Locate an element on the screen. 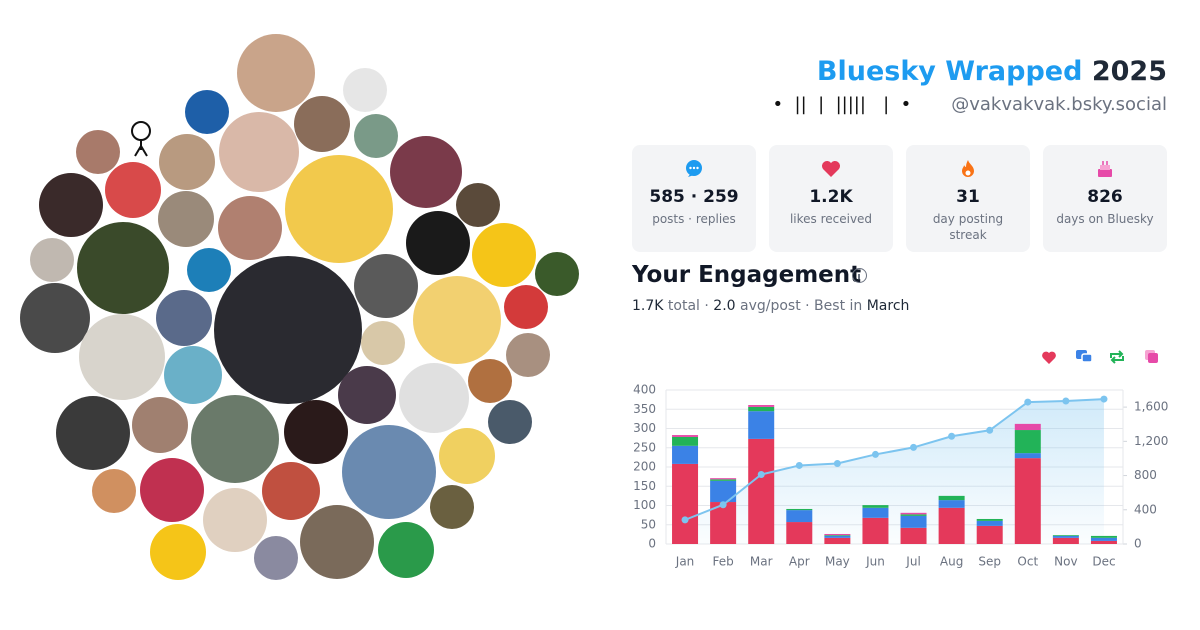 The height and width of the screenshot is (630, 1200). stat-label: likes received is located at coordinates (831, 219).